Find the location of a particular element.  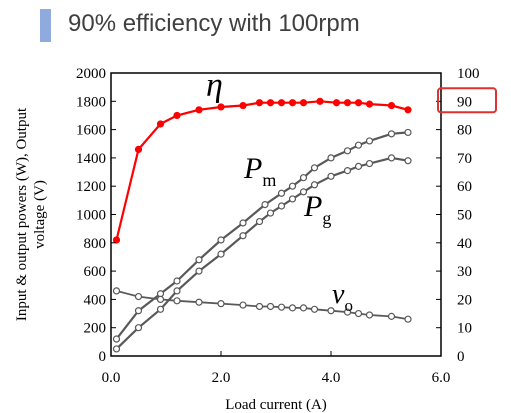

y-tick-label: 1200 is located at coordinates (91, 187).